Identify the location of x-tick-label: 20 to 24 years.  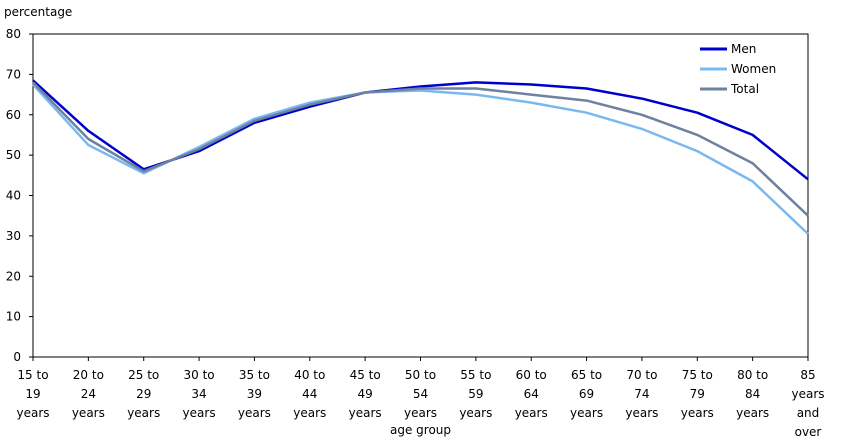
(88, 394).